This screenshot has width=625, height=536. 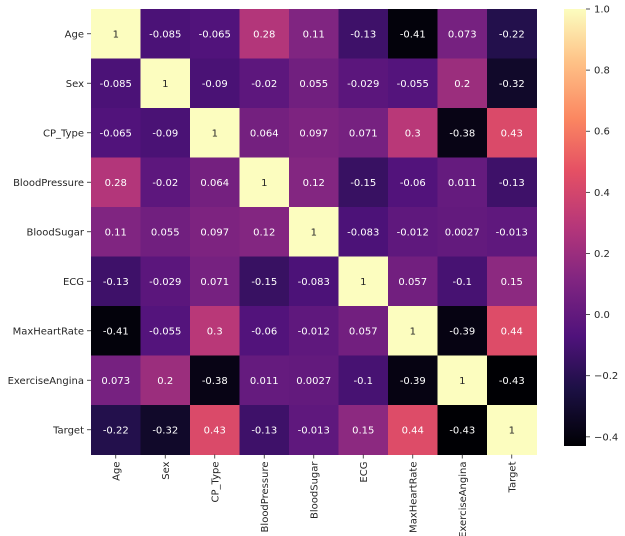 What do you see at coordinates (116, 430) in the screenshot?
I see `heatmap-cell-label-8-0: -0.22` at bounding box center [116, 430].